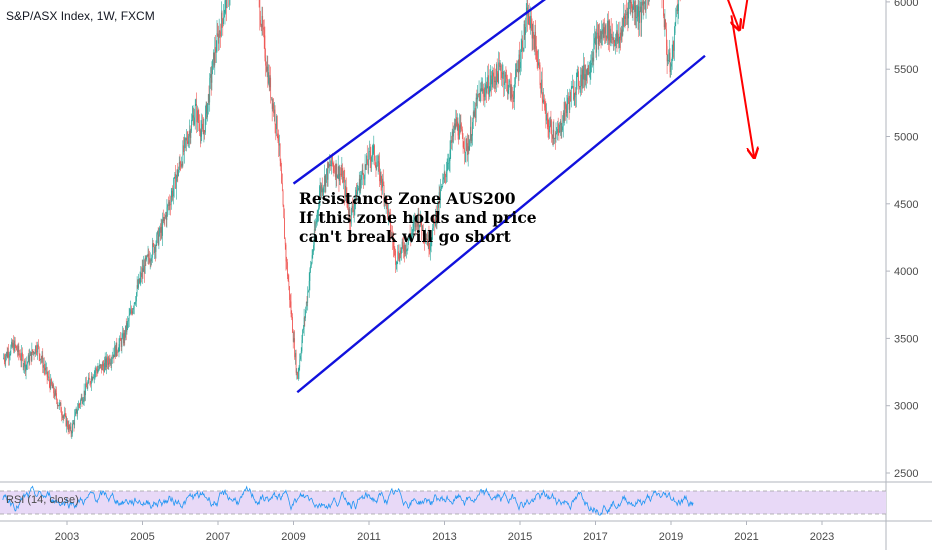 The image size is (932, 550). Describe the element at coordinates (822, 537) in the screenshot. I see `x-tick-label: 2023` at that location.